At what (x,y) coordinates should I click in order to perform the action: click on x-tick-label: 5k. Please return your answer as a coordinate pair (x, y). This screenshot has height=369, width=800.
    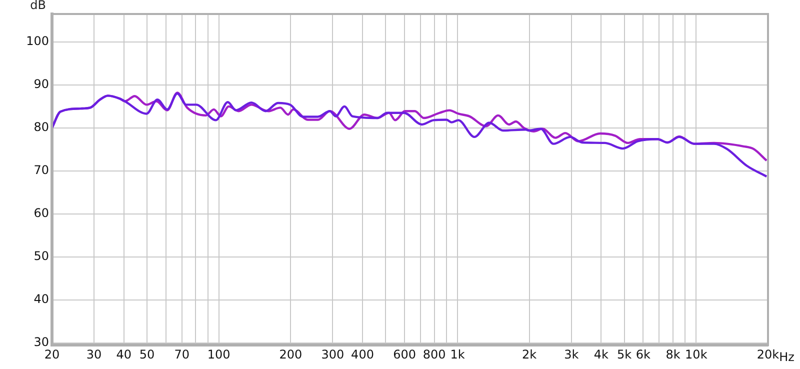
    Looking at the image, I should click on (624, 354).